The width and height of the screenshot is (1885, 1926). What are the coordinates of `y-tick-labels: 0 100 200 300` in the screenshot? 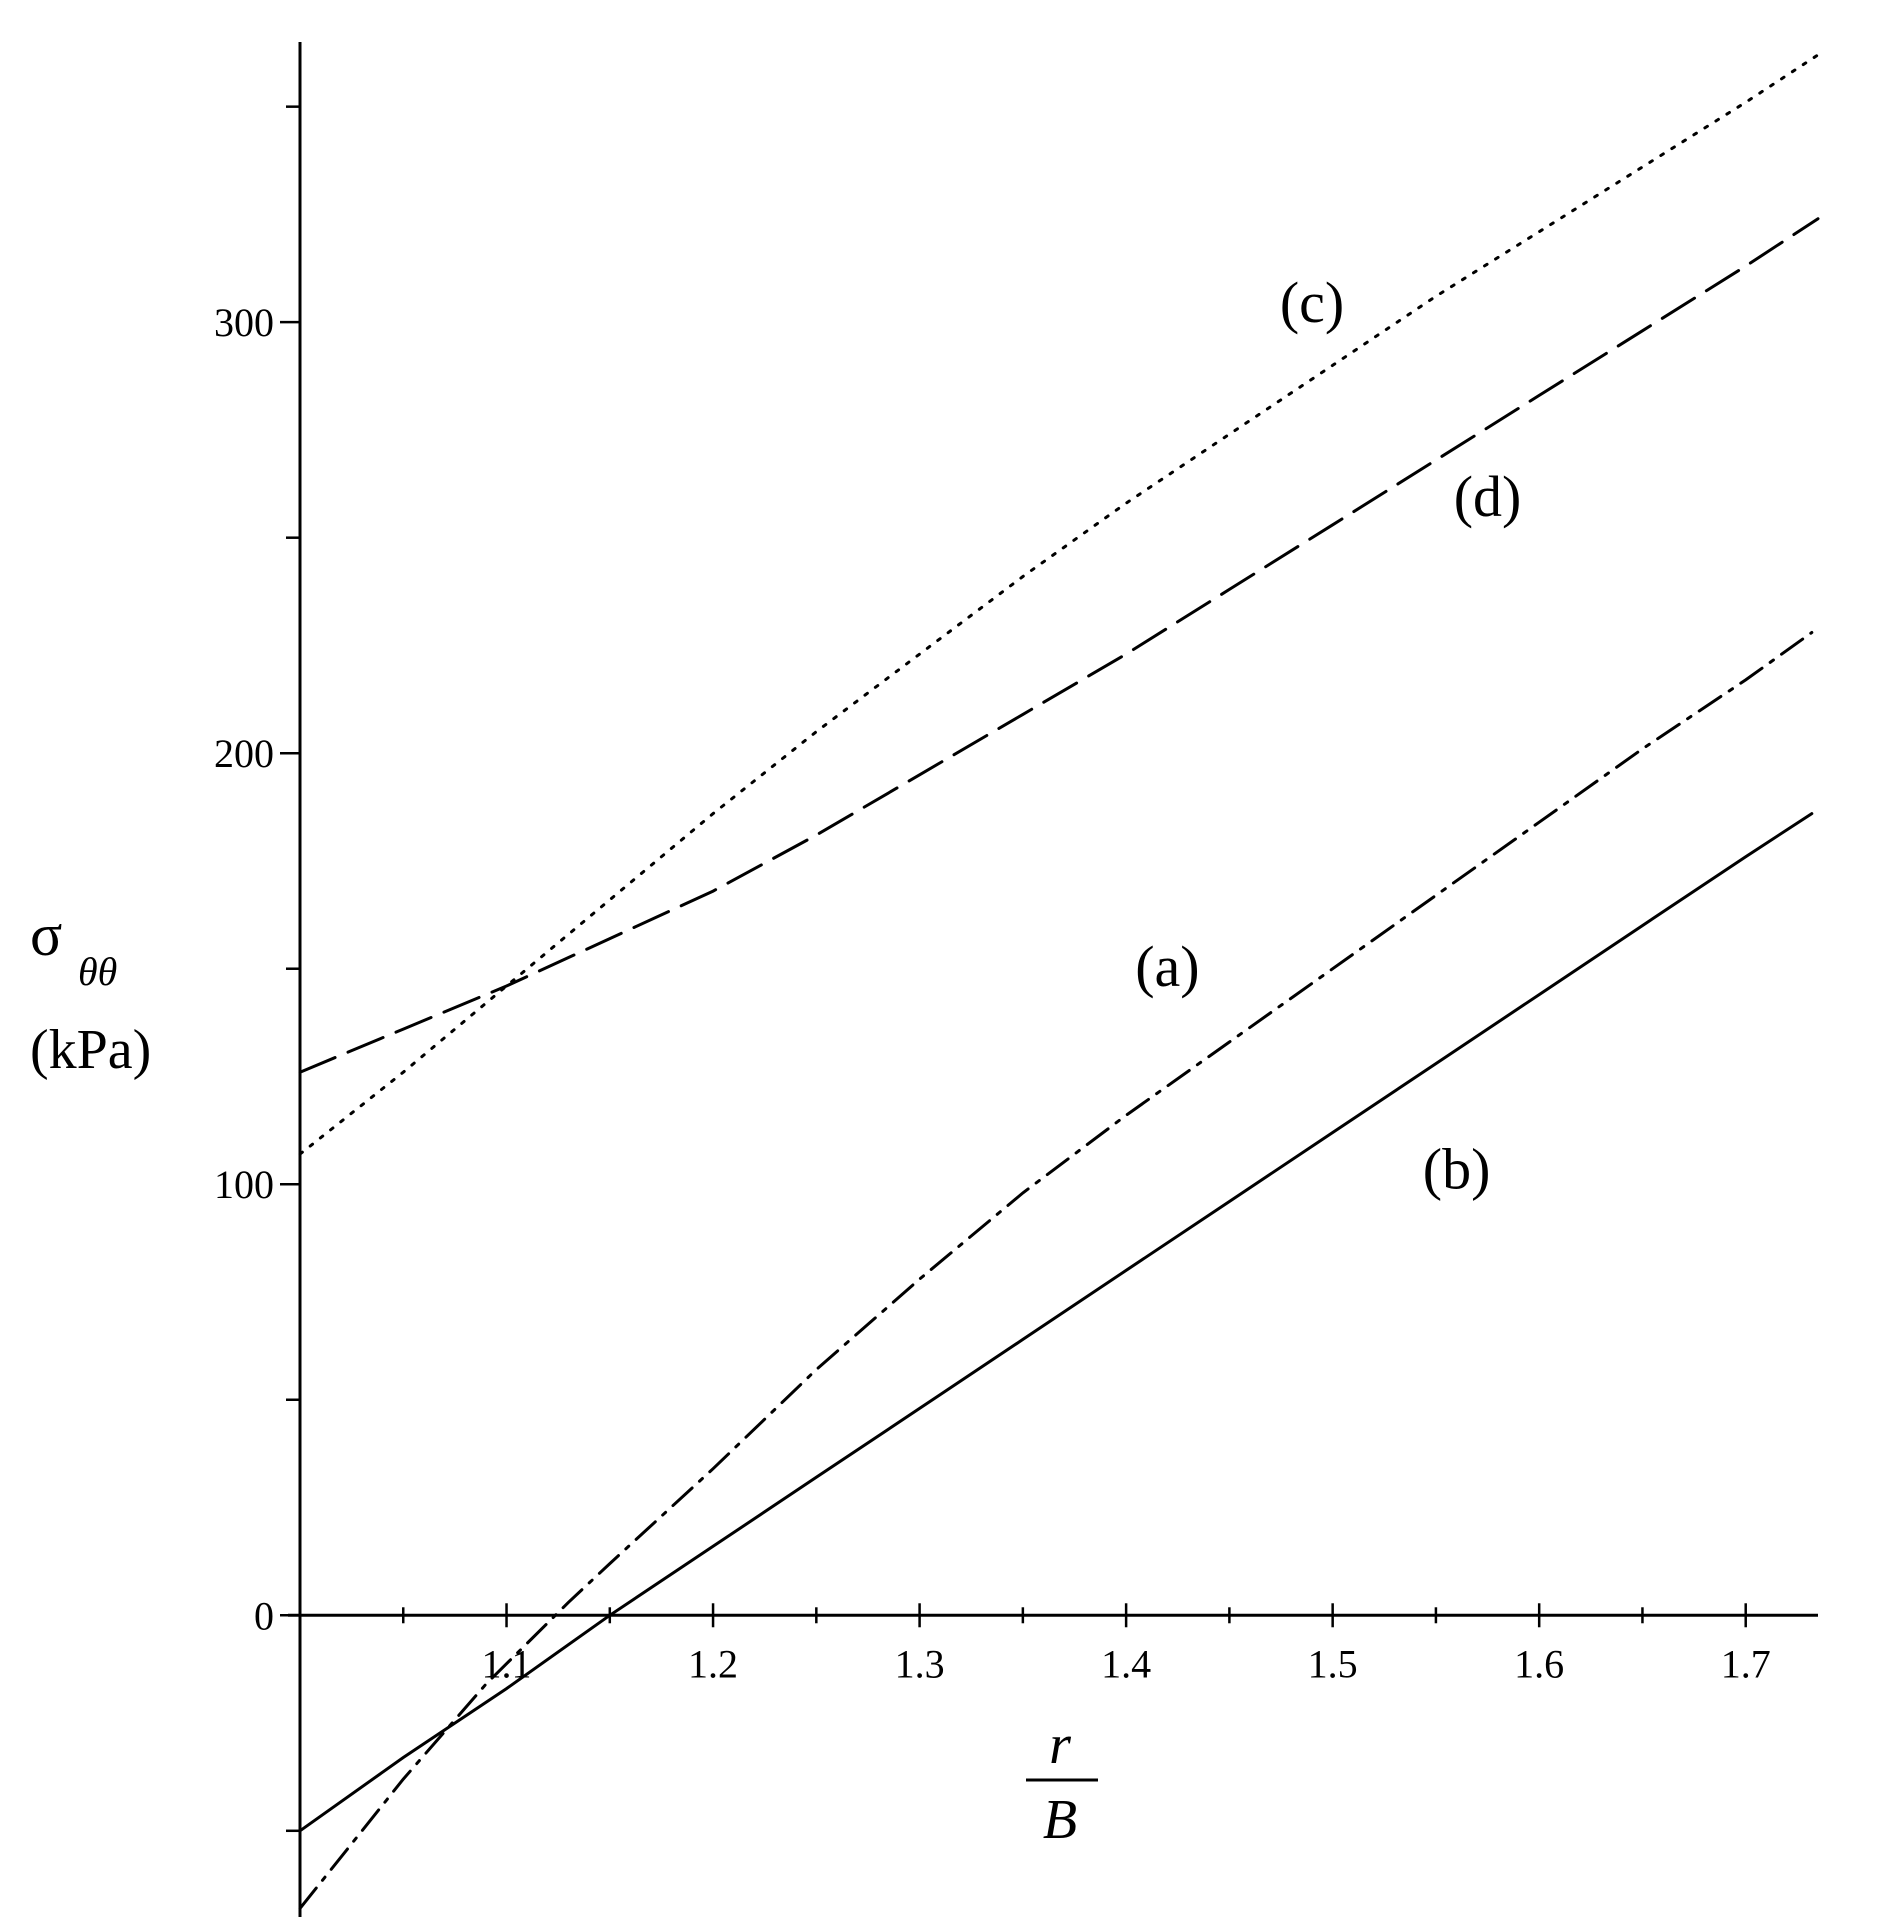 It's located at (244, 969).